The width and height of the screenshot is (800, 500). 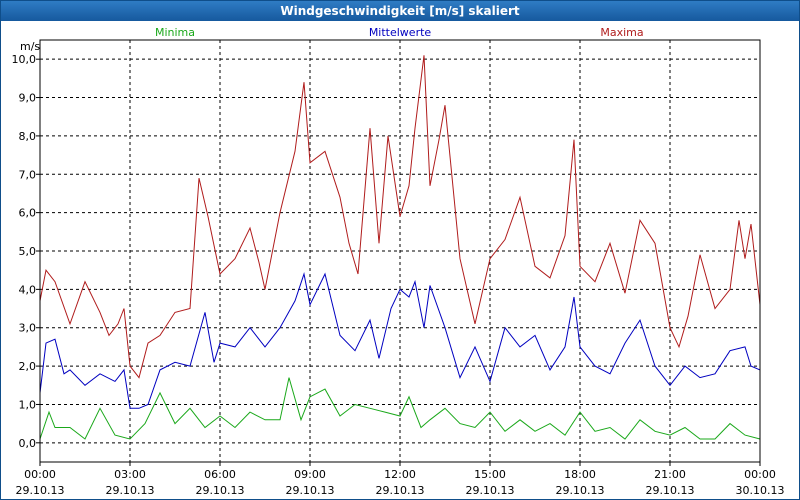 I want to click on x-tick-time: 15:00, so click(x=490, y=474).